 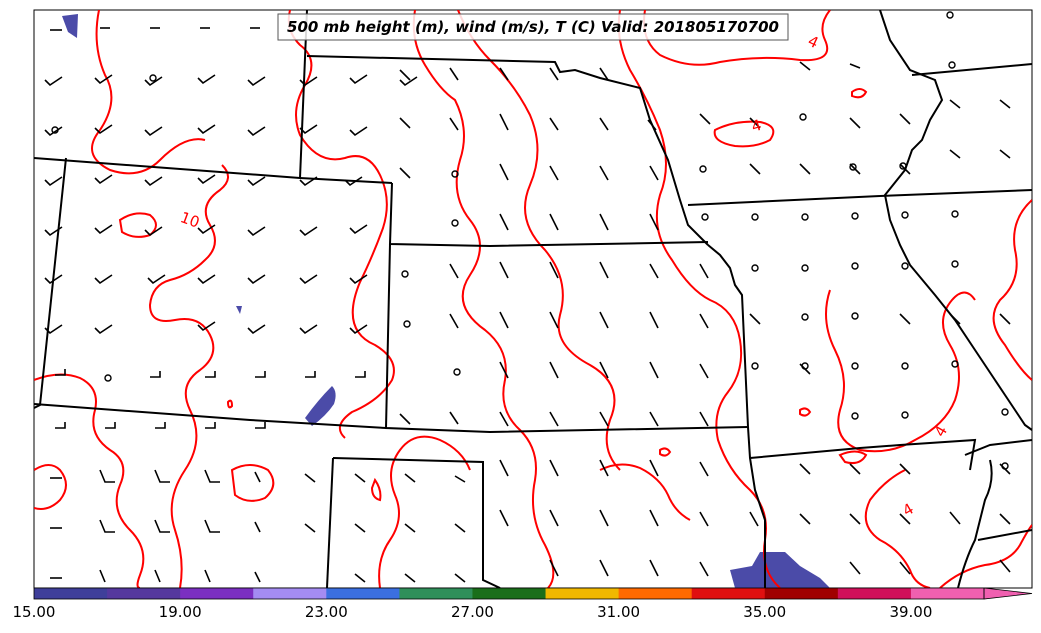 I want to click on colorbar-tick-label: 15.00, so click(x=34, y=612).